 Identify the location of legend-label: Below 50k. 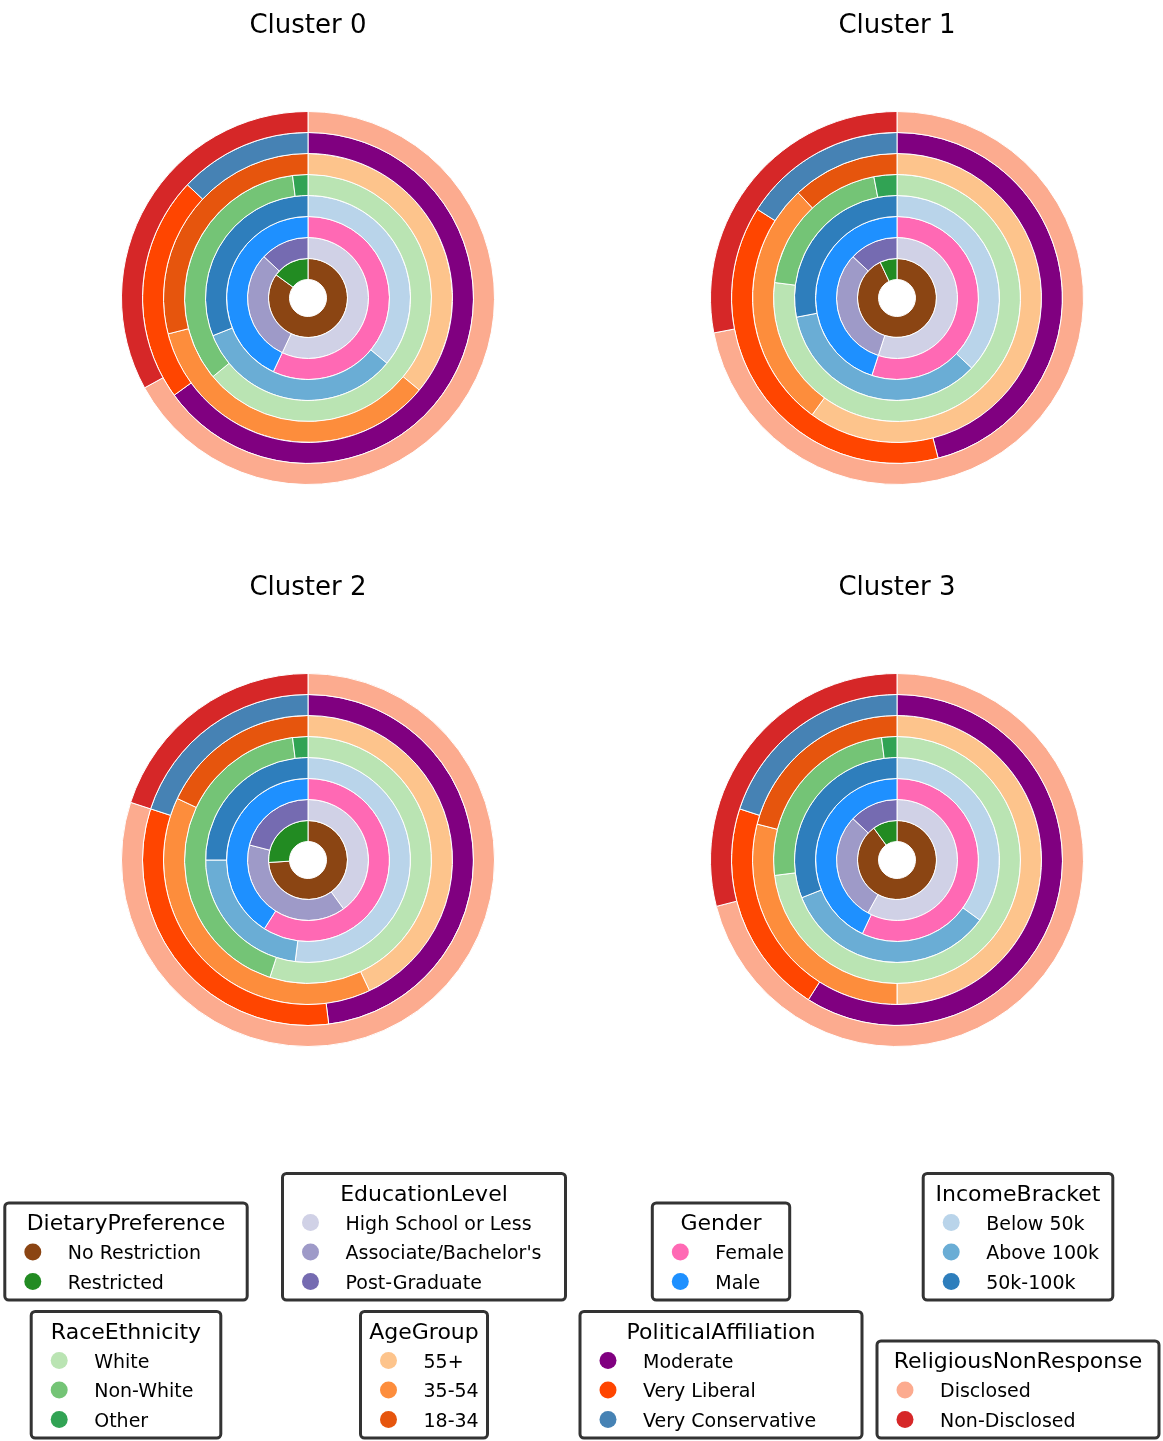
(1035, 1222).